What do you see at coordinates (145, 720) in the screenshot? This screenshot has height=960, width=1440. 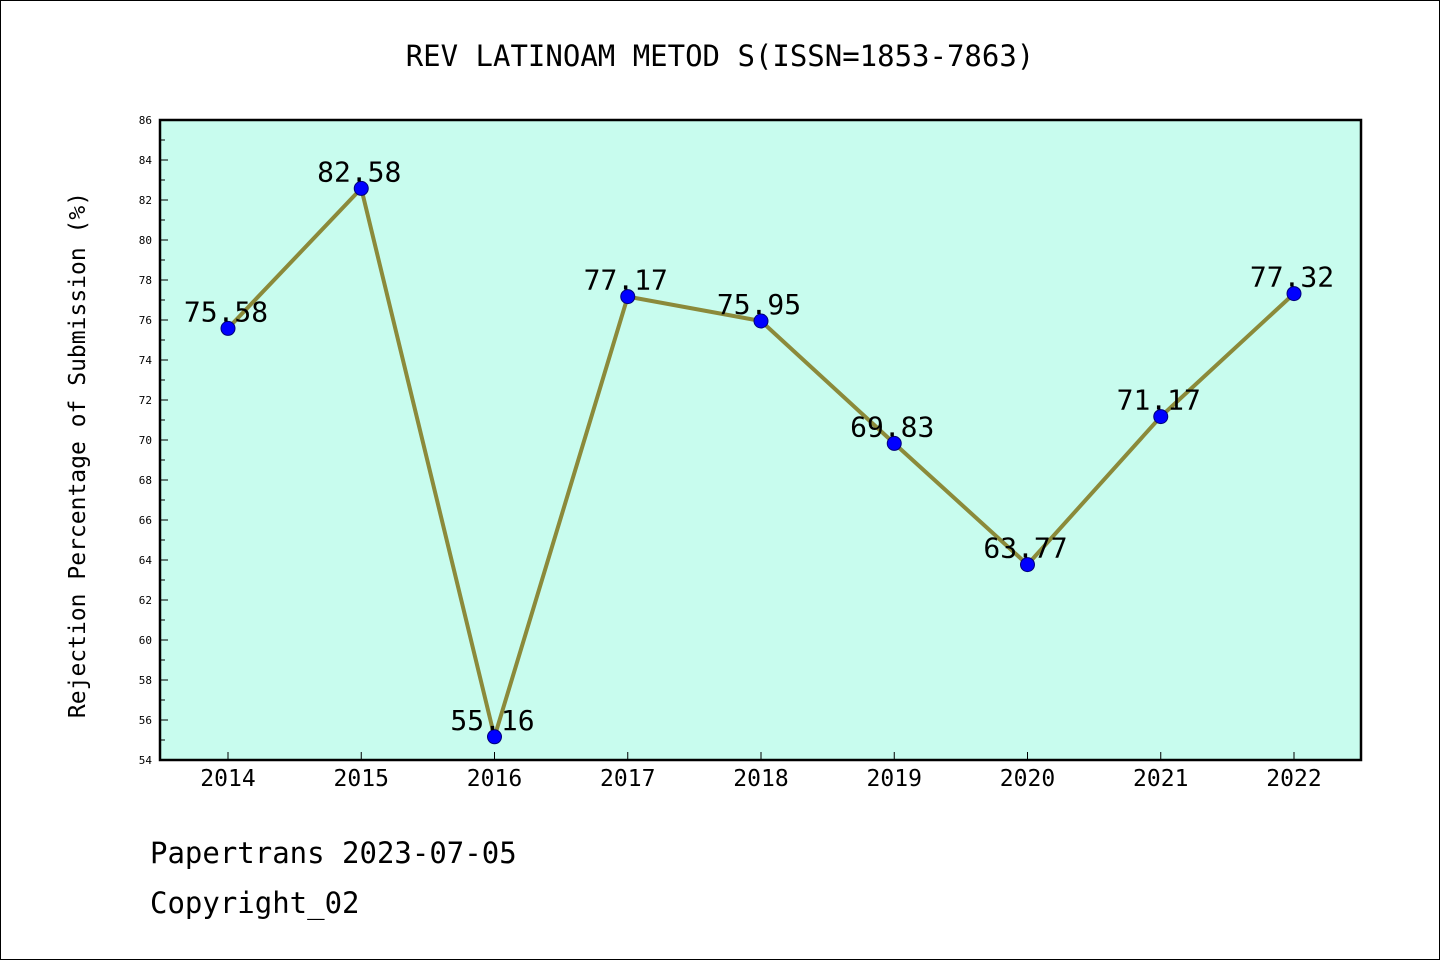 I see `y-tick-label: 56` at bounding box center [145, 720].